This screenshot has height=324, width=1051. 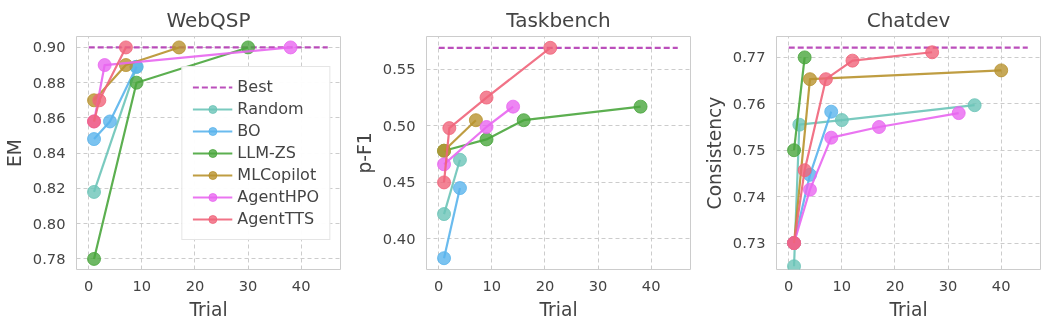 What do you see at coordinates (49, 223) in the screenshot?
I see `y-tick-label: 0.80` at bounding box center [49, 223].